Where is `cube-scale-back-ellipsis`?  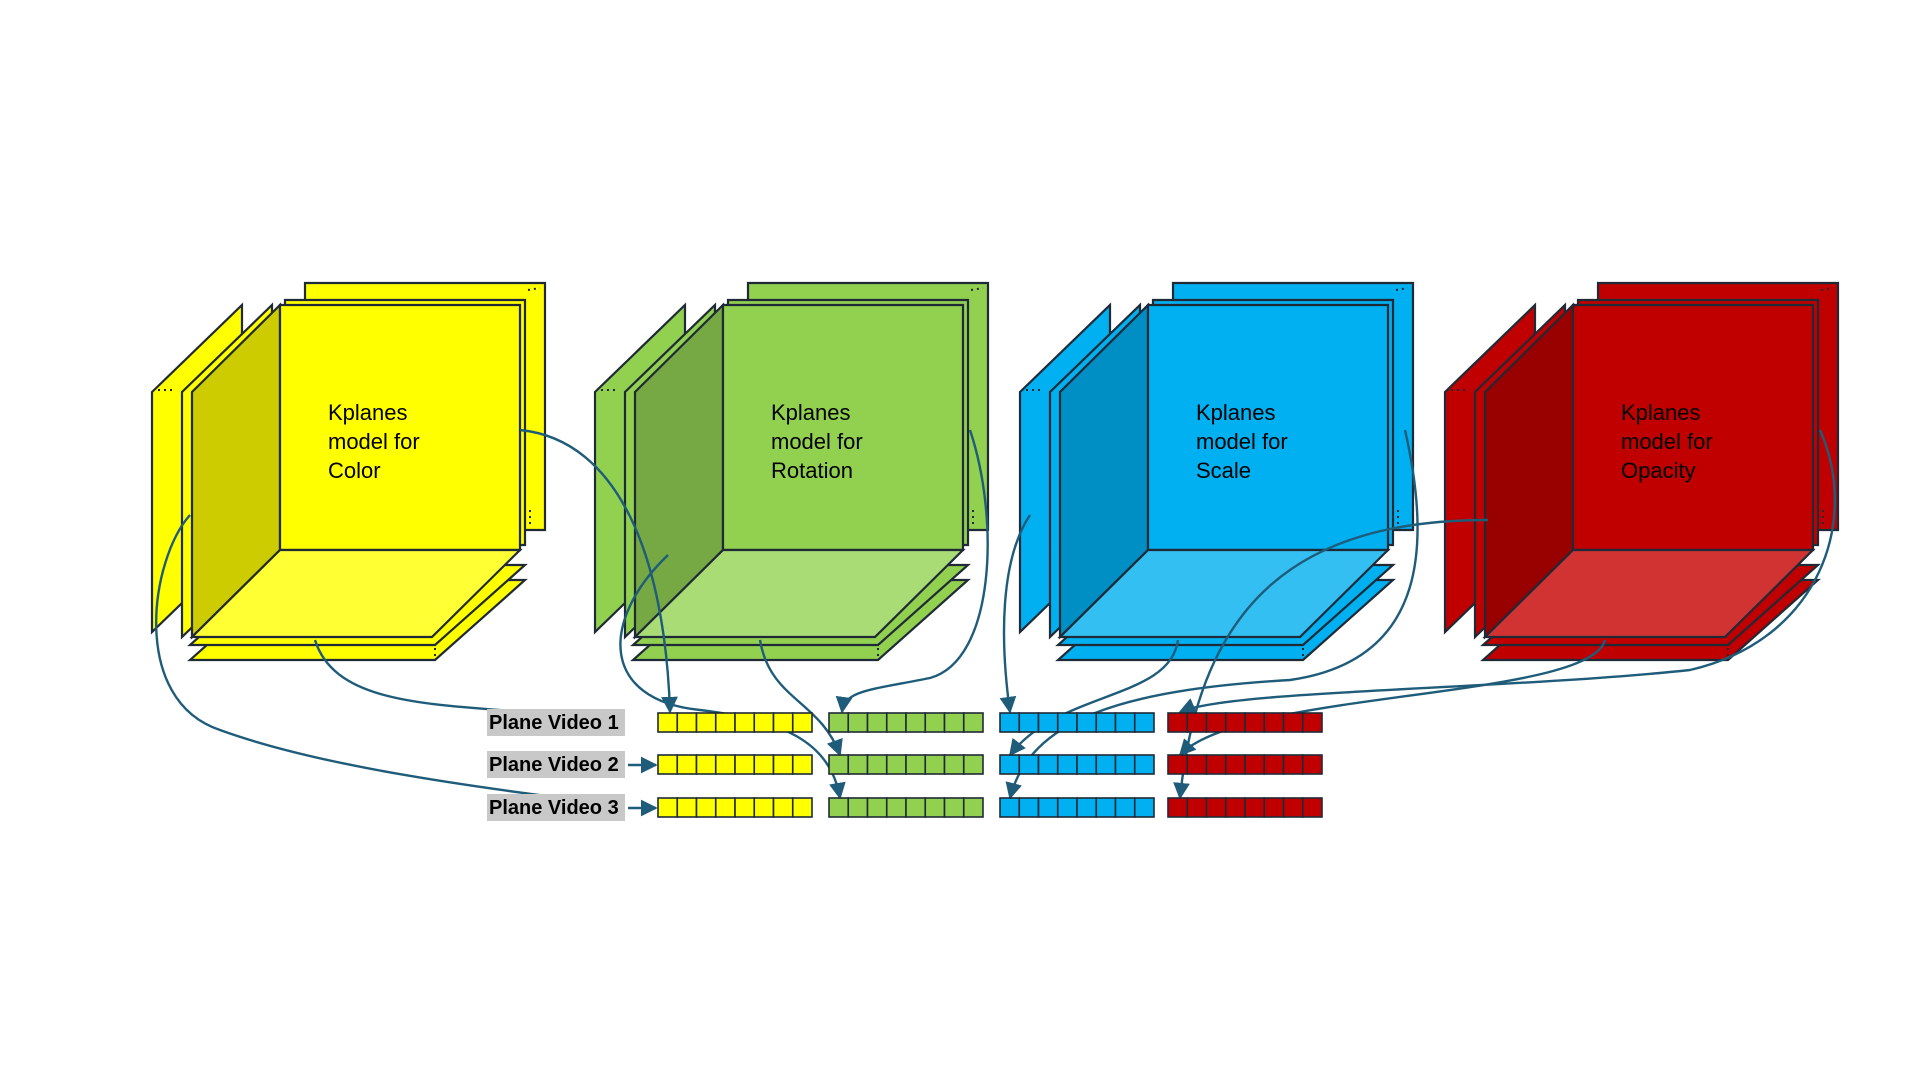 cube-scale-back-ellipsis is located at coordinates (1402, 289).